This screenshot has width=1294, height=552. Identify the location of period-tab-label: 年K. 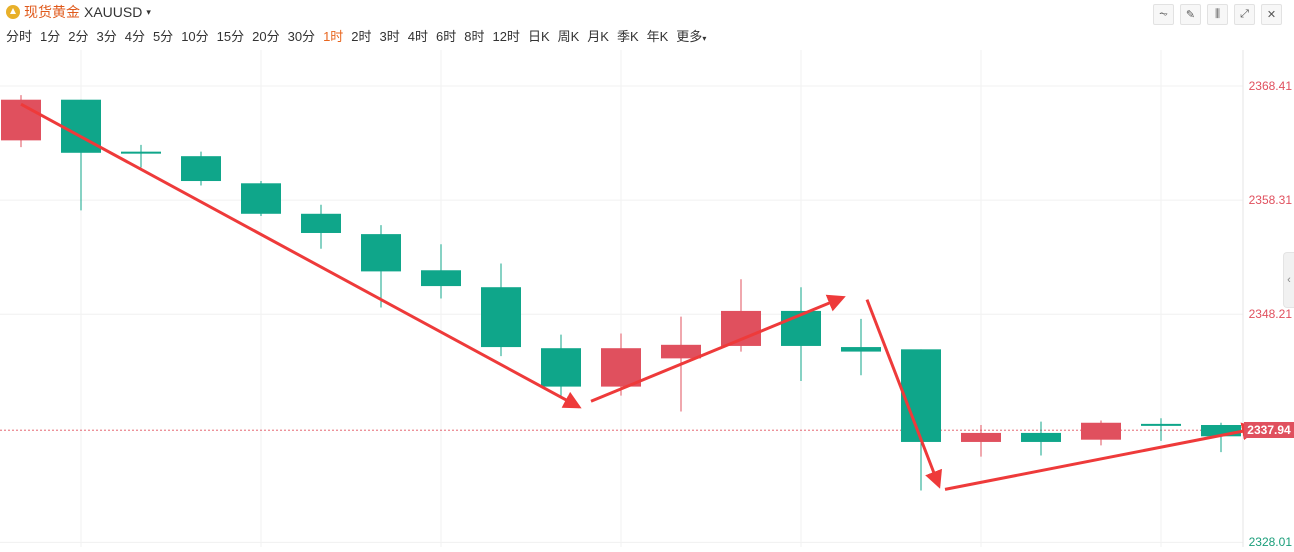
(657, 36).